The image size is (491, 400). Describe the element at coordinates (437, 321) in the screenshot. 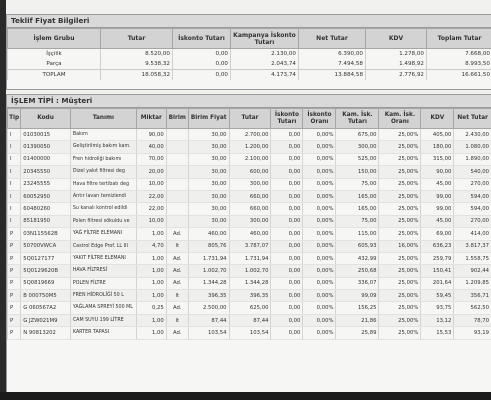

I see `islem-cell: 13,12` at that location.